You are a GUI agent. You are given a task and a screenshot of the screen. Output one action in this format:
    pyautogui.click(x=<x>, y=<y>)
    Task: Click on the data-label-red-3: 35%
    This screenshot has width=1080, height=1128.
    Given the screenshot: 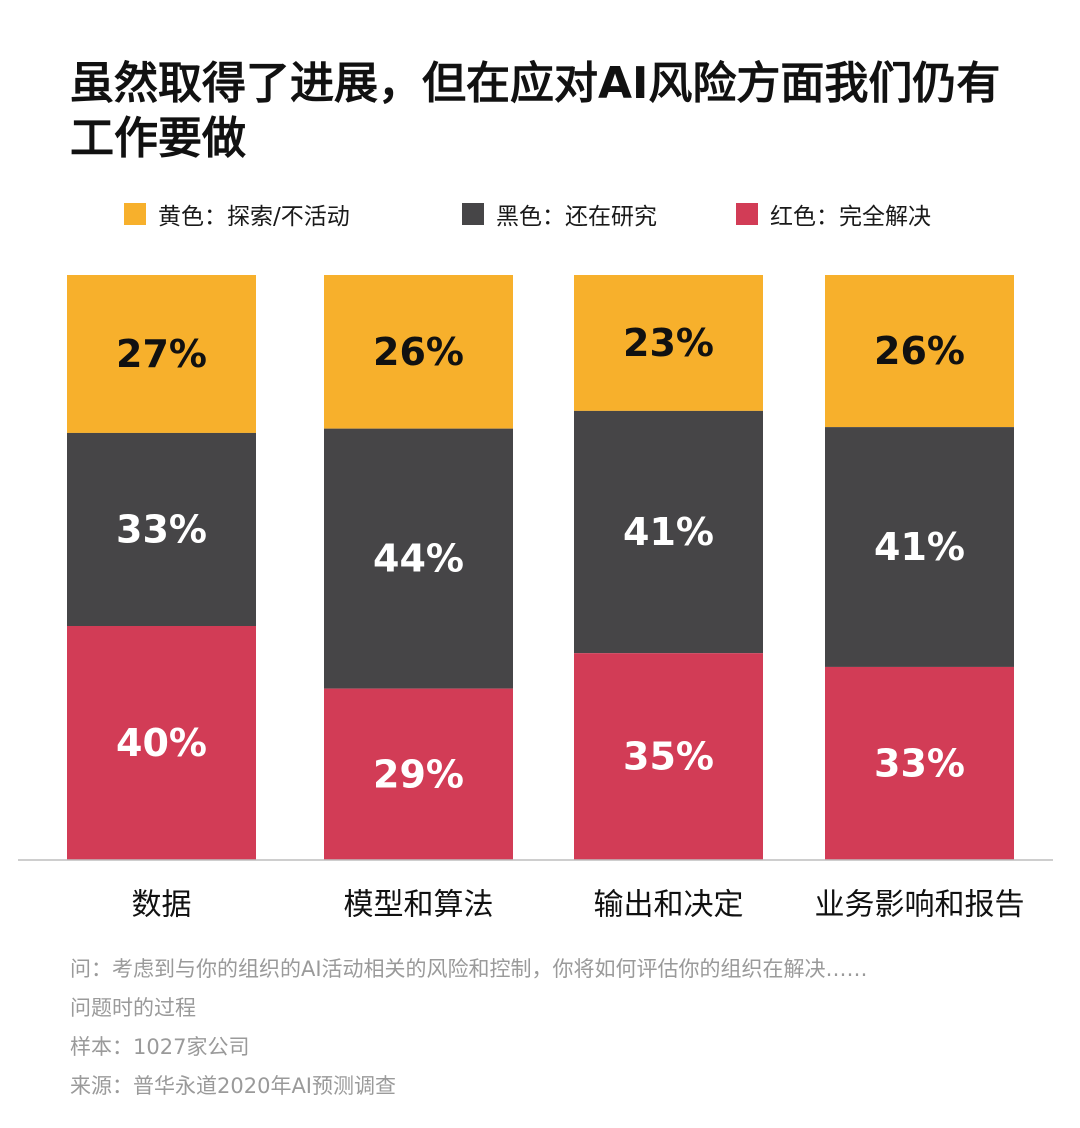 What is the action you would take?
    pyautogui.click(x=668, y=757)
    